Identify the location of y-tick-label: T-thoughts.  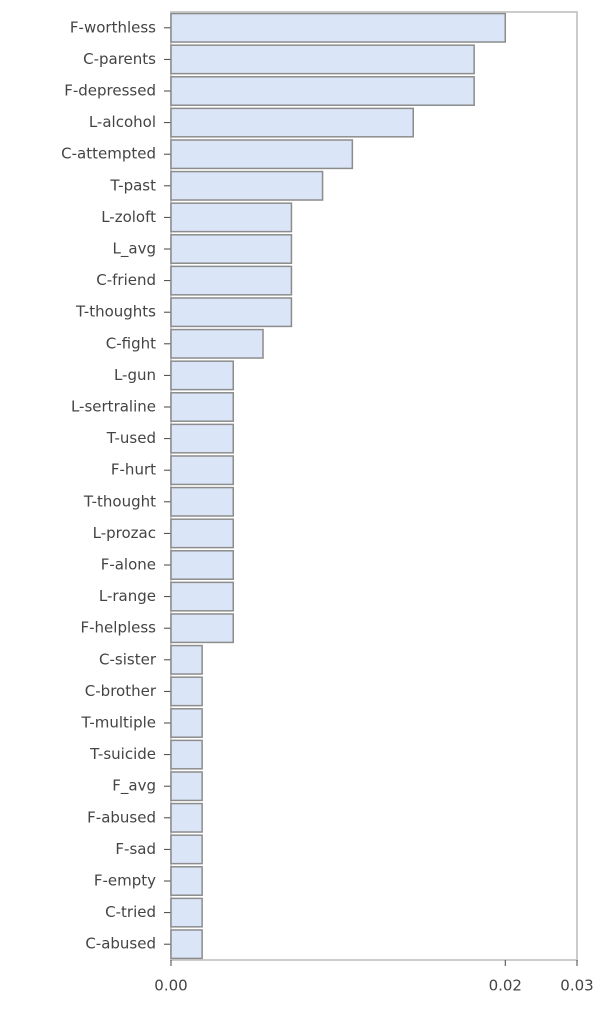
(115, 312).